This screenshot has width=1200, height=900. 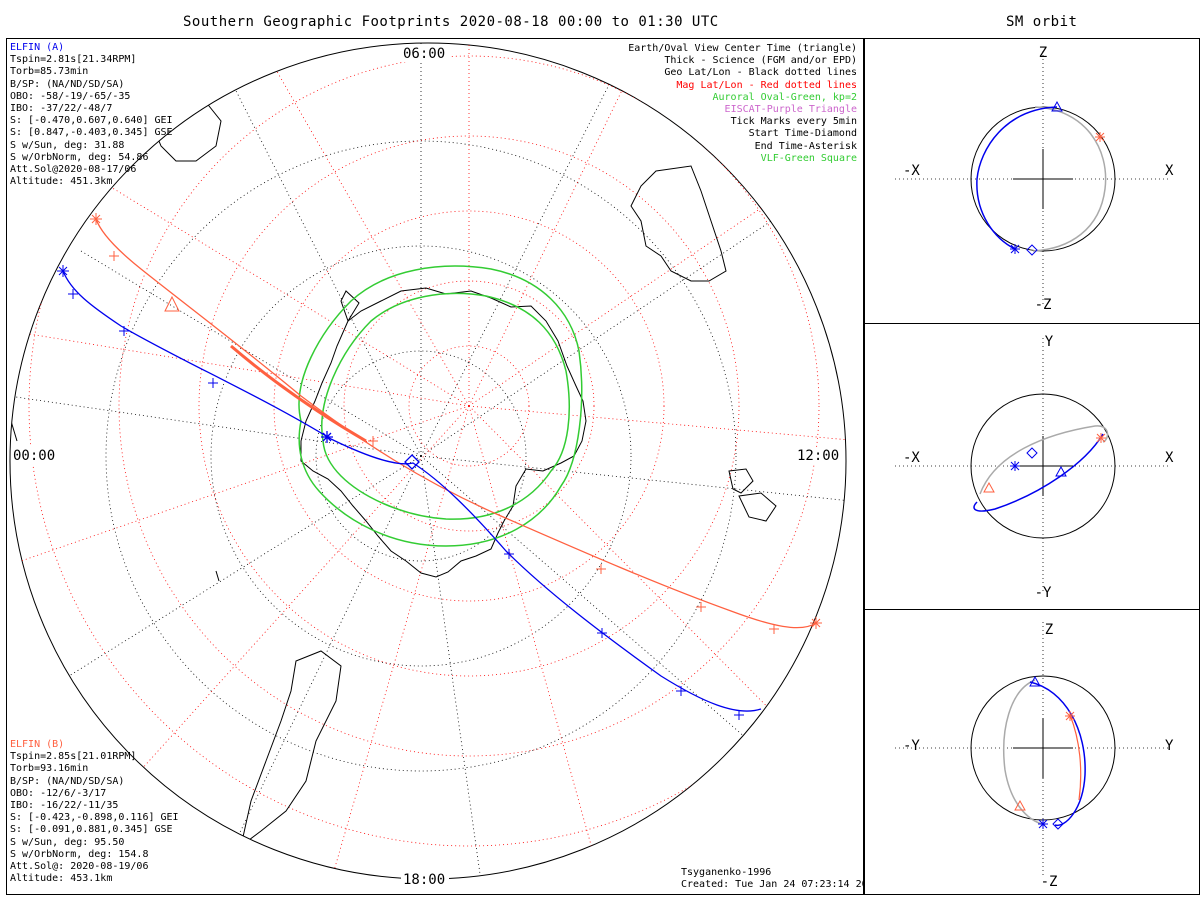 What do you see at coordinates (785, 97) in the screenshot?
I see `legend-item: Auroral Oval-Green, kp=2` at bounding box center [785, 97].